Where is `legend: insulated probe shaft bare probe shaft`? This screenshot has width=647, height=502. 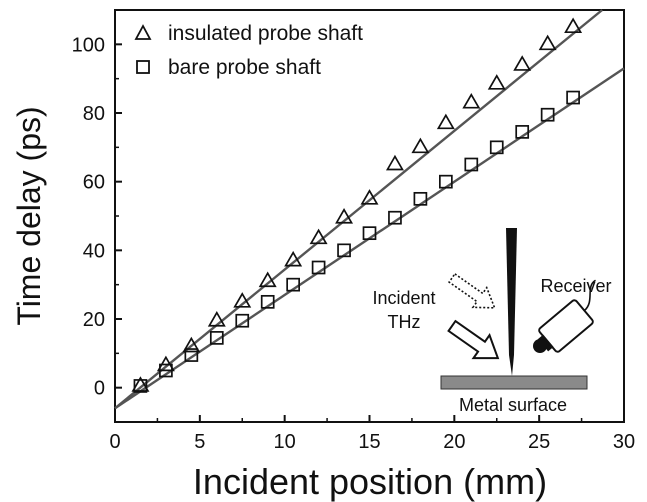
legend: insulated probe shaft bare probe shaft is located at coordinates (249, 50).